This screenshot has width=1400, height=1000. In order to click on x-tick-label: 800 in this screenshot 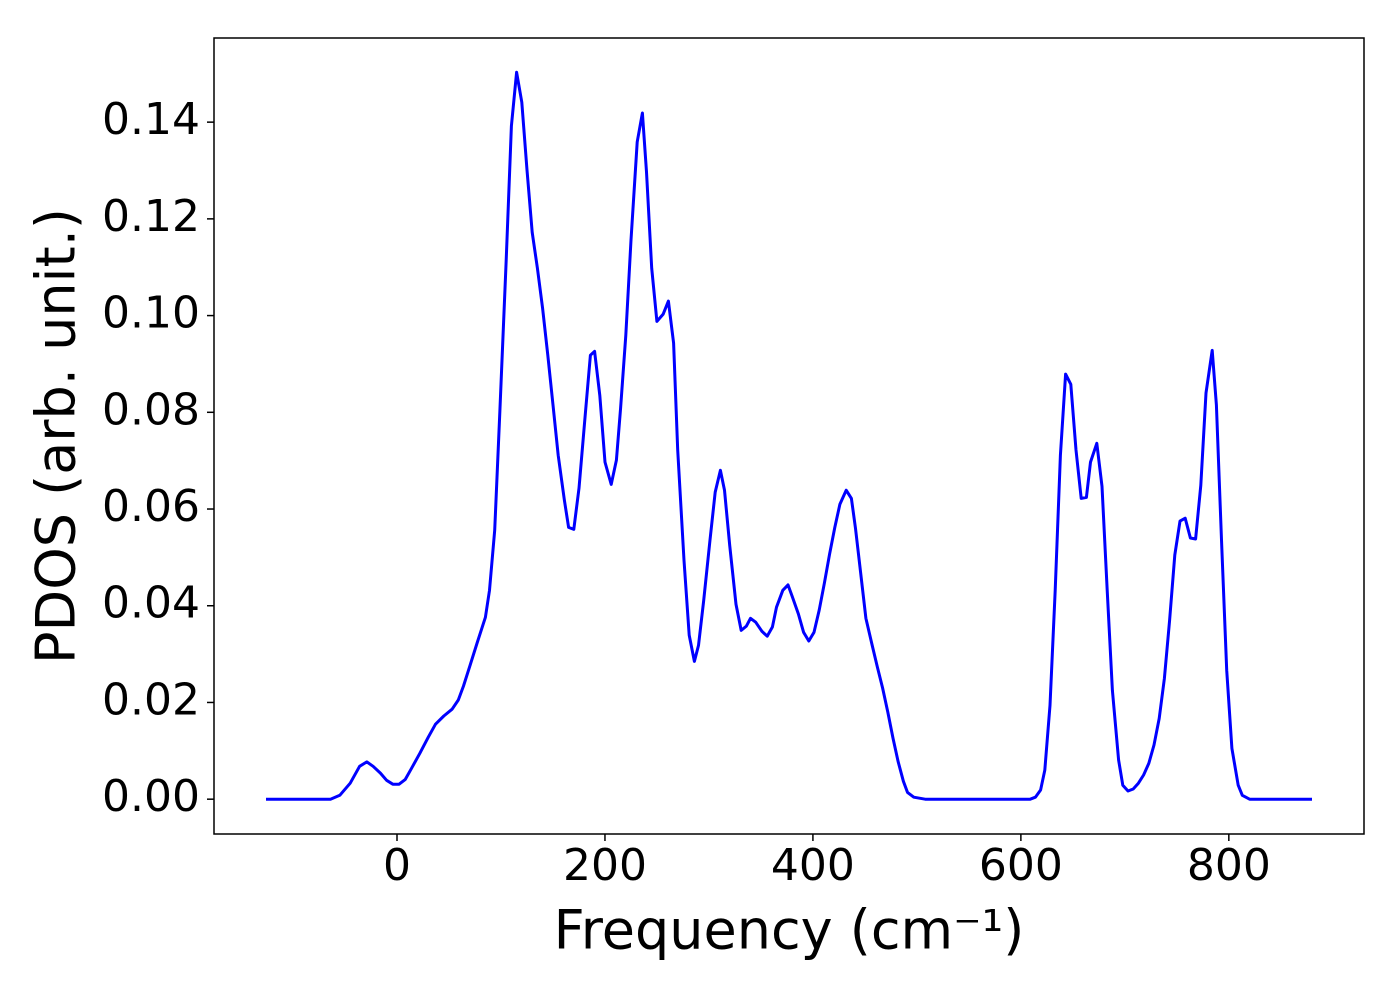, I will do `click(1229, 865)`.